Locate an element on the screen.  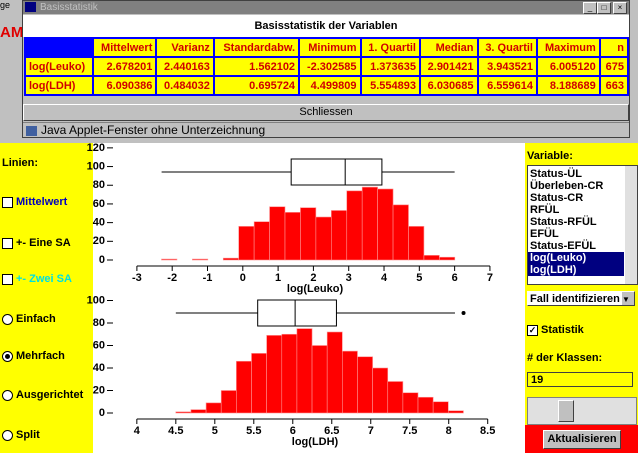
x-tick-label: -1 is located at coordinates (208, 278).